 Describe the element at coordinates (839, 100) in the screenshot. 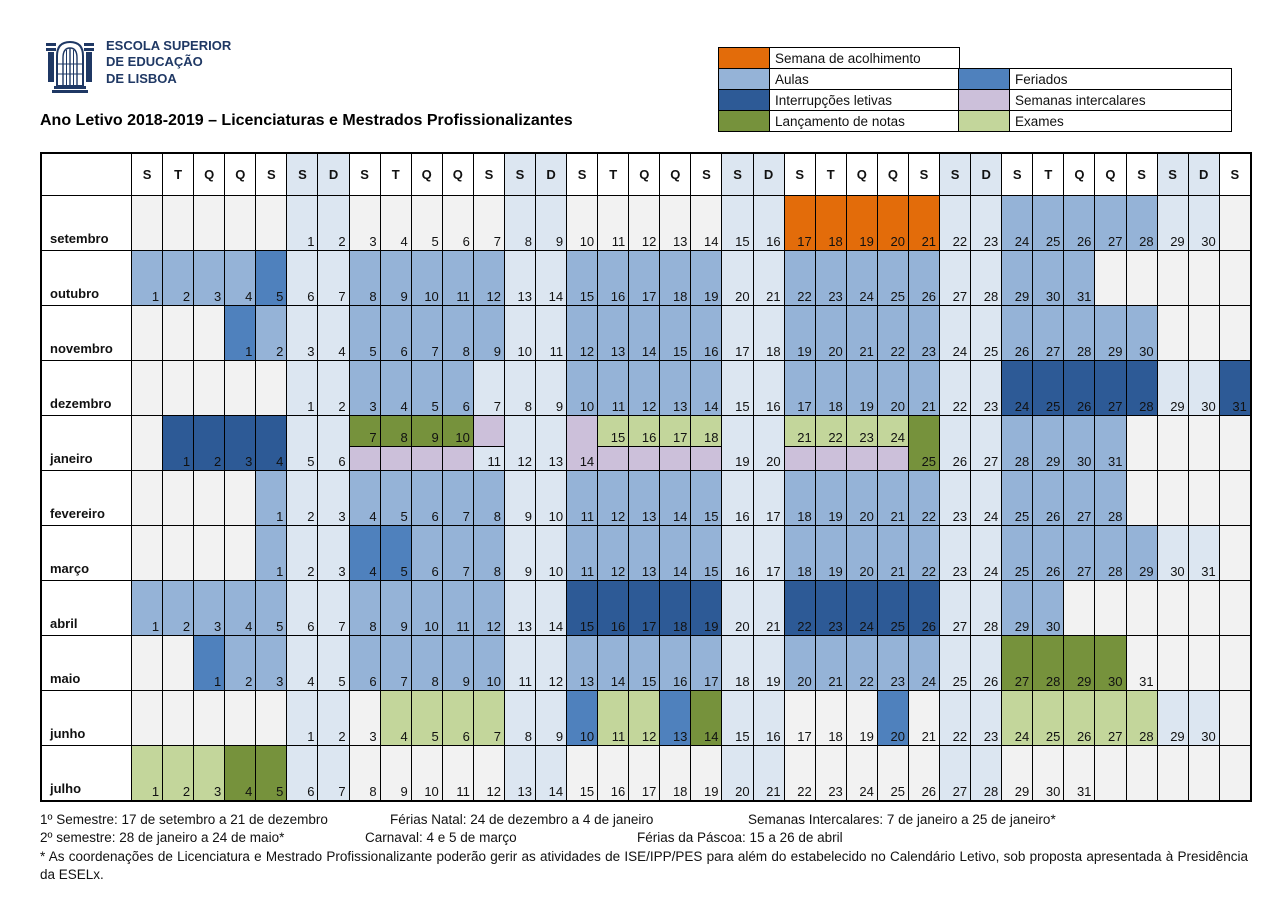

I see `legend-row: Interrupções letivas` at that location.